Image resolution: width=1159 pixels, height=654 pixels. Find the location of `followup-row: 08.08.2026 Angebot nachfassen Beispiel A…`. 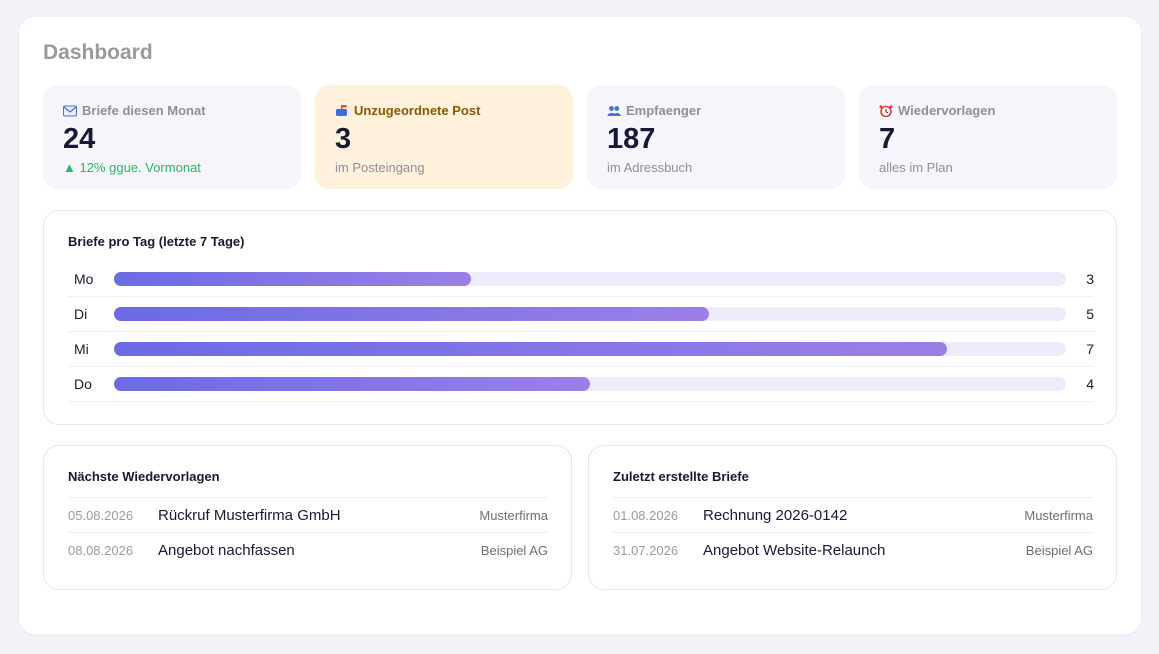

followup-row: 08.08.2026 Angebot nachfassen Beispiel A… is located at coordinates (308, 550).